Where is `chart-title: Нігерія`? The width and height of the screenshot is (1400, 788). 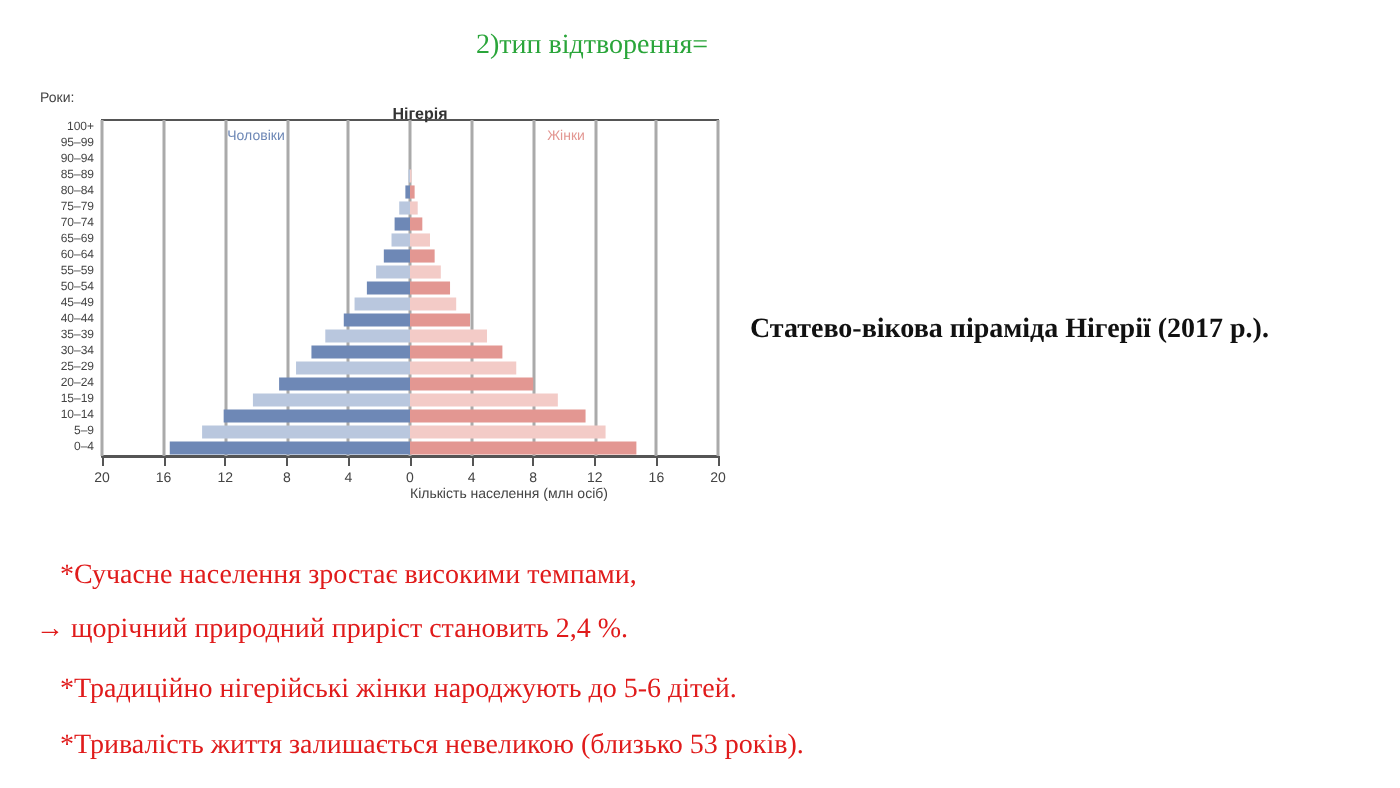
chart-title: Нігерія is located at coordinates (420, 114).